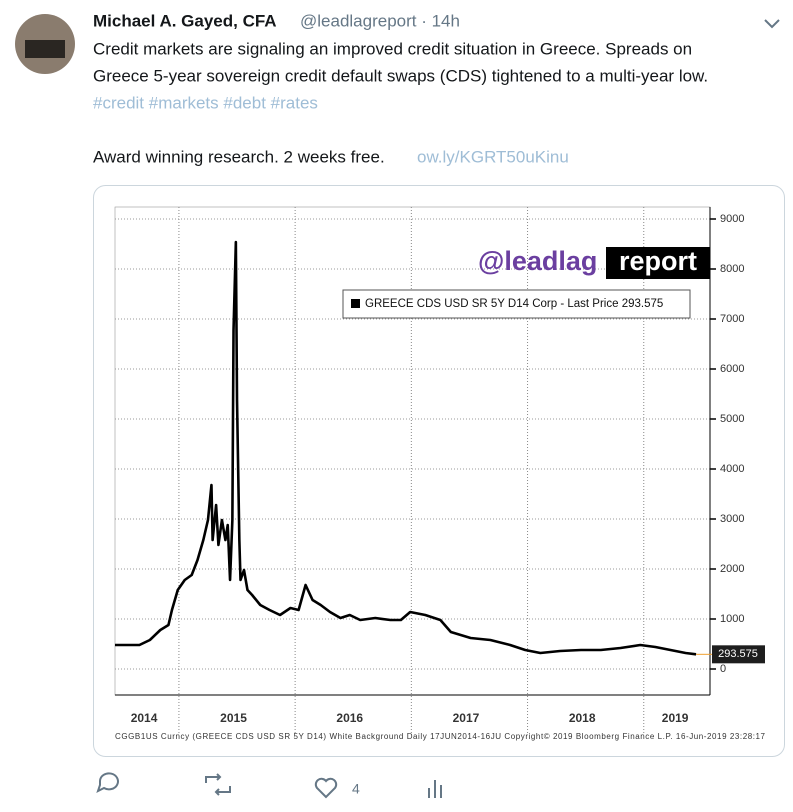 This screenshot has height=812, width=793. I want to click on x-tick-label: 2019, so click(675, 718).